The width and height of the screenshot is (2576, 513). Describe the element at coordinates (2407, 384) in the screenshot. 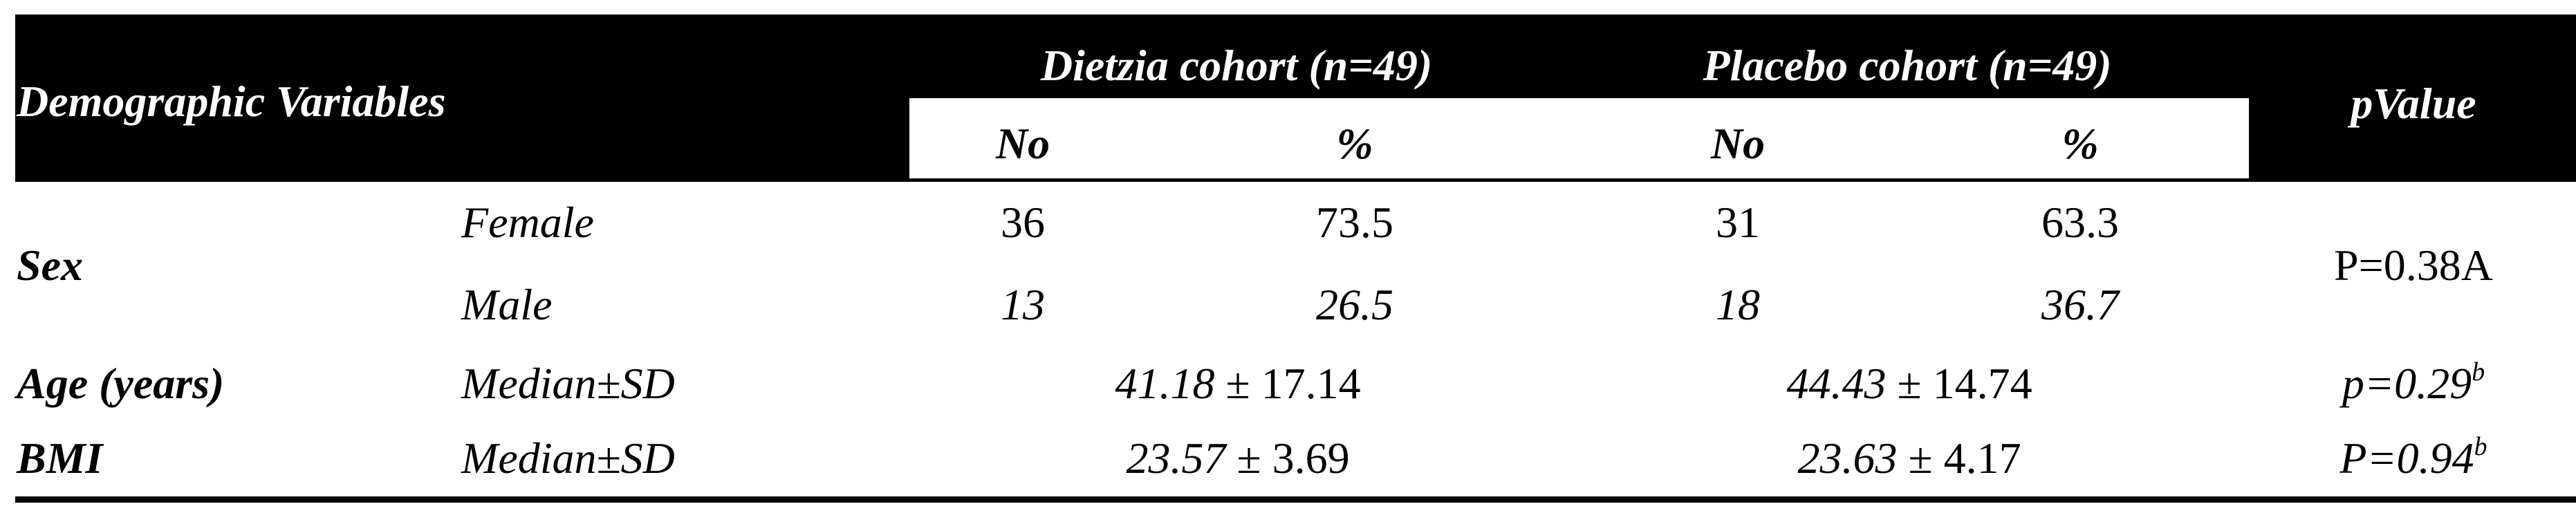

I see `age-pvalue-text: p=0.29` at that location.